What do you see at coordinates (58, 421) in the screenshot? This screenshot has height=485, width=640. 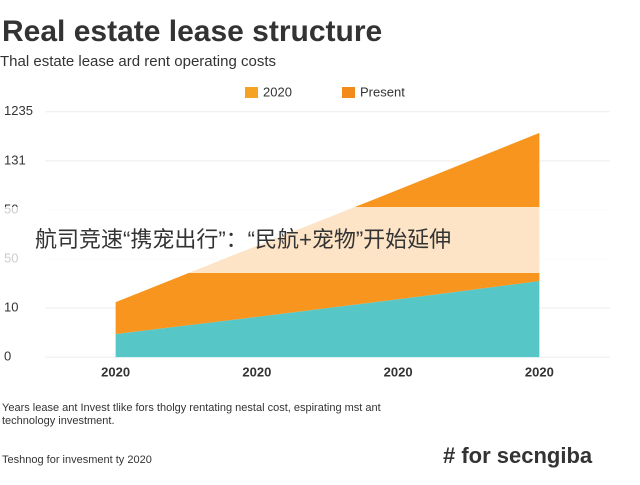 I see `note-line: technology investment.` at bounding box center [58, 421].